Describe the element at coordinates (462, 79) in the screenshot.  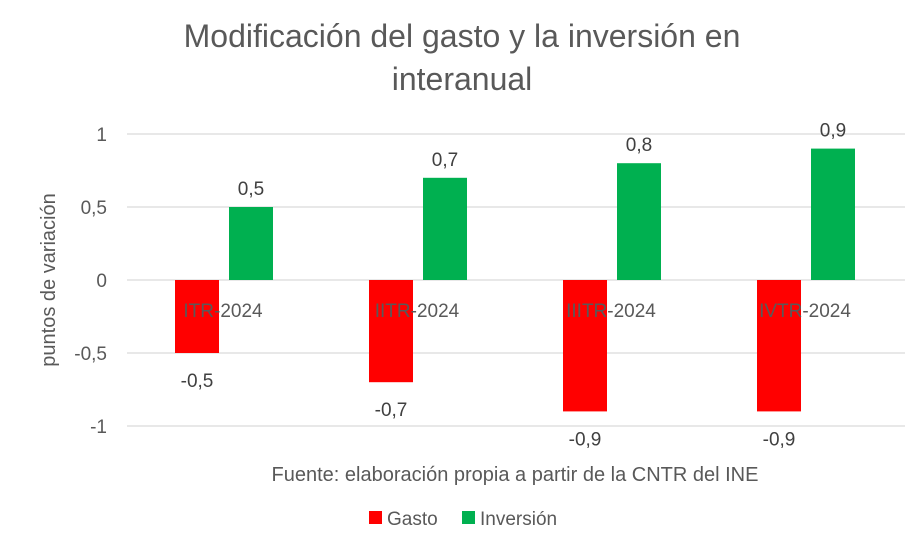
I see `chart-title-line-2: interanual` at that location.